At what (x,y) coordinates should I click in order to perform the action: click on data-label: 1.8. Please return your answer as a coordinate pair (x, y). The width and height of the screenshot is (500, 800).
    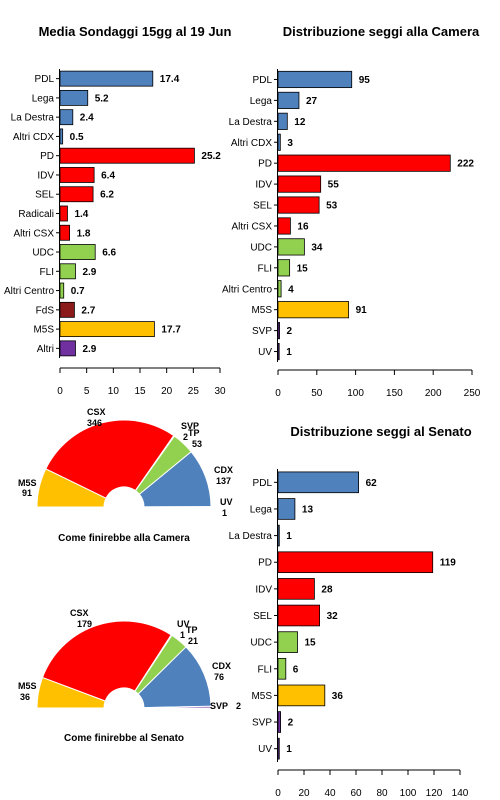
    Looking at the image, I should click on (84, 233).